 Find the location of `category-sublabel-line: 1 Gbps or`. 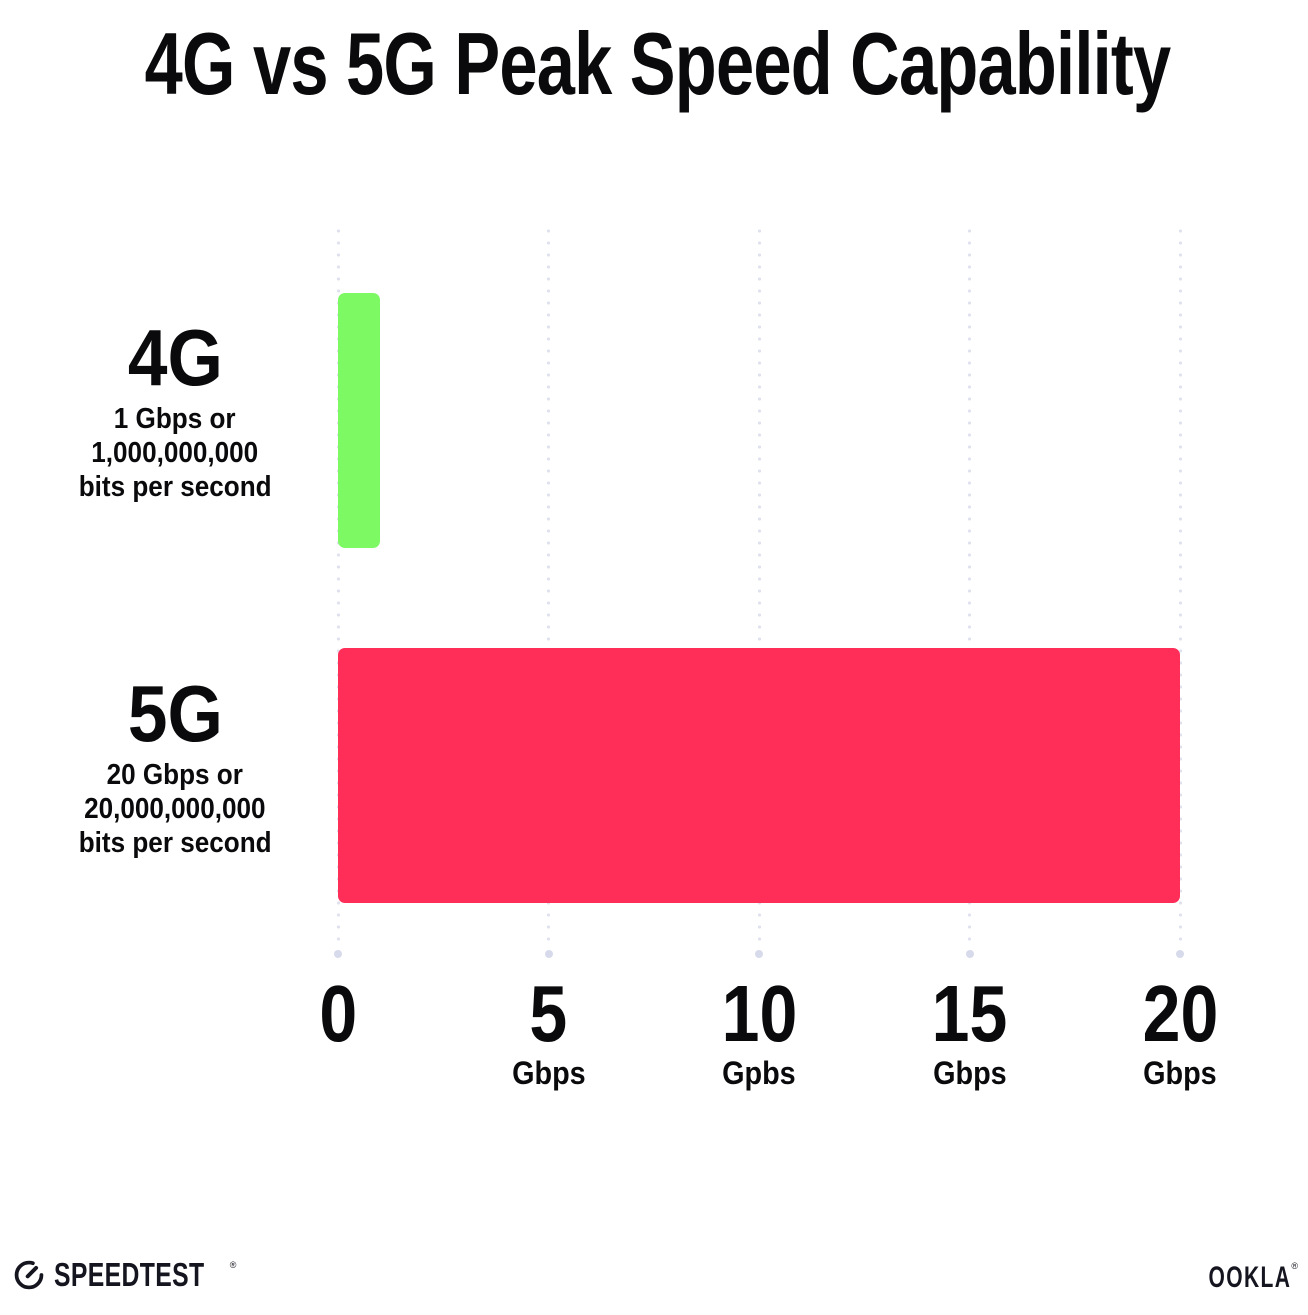

category-sublabel-line: 1 Gbps or is located at coordinates (175, 419).